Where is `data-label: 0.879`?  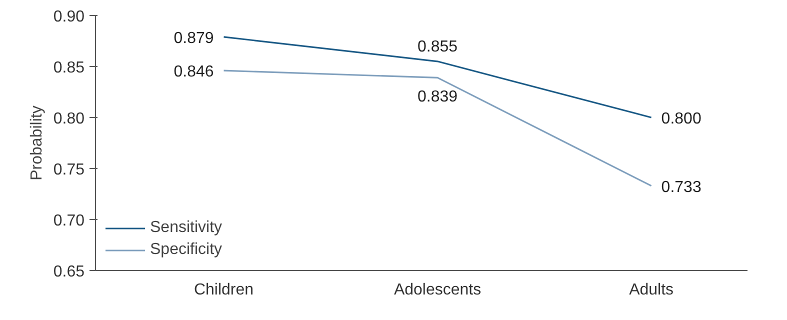 data-label: 0.879 is located at coordinates (194, 38).